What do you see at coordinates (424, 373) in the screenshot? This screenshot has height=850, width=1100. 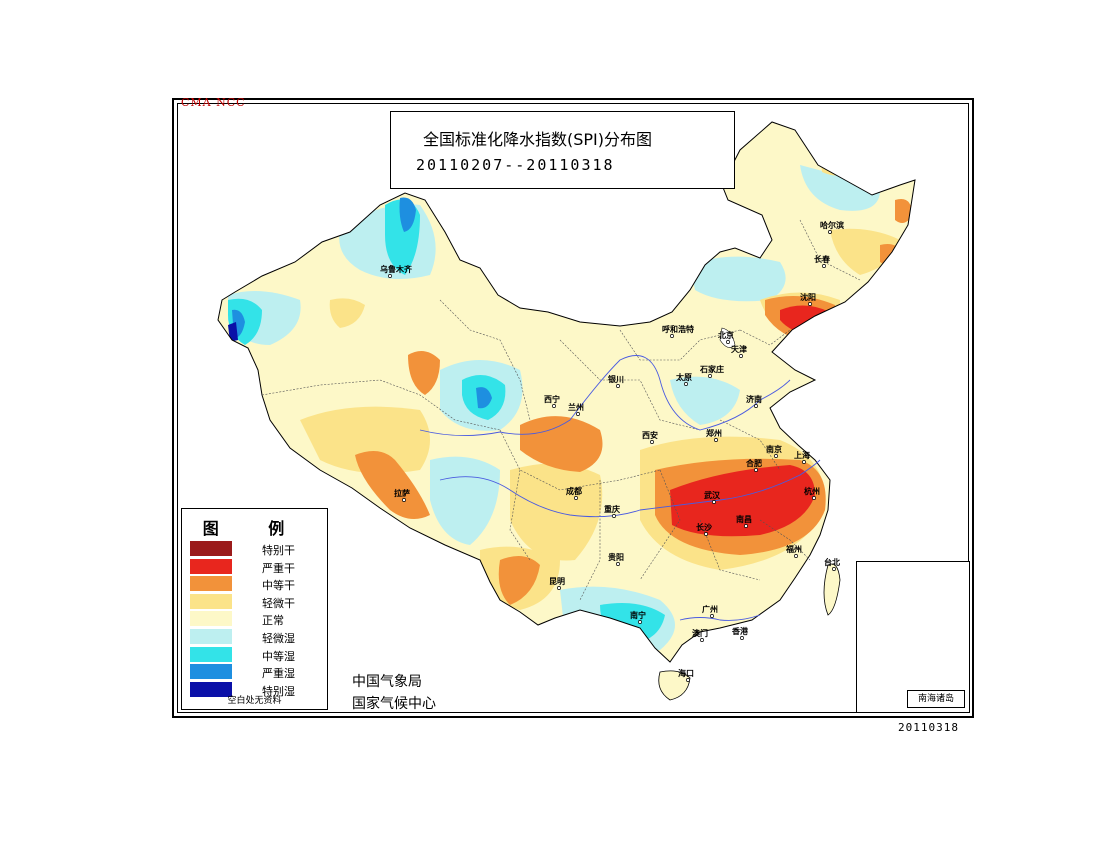 I see `medium-dry-qinghai` at bounding box center [424, 373].